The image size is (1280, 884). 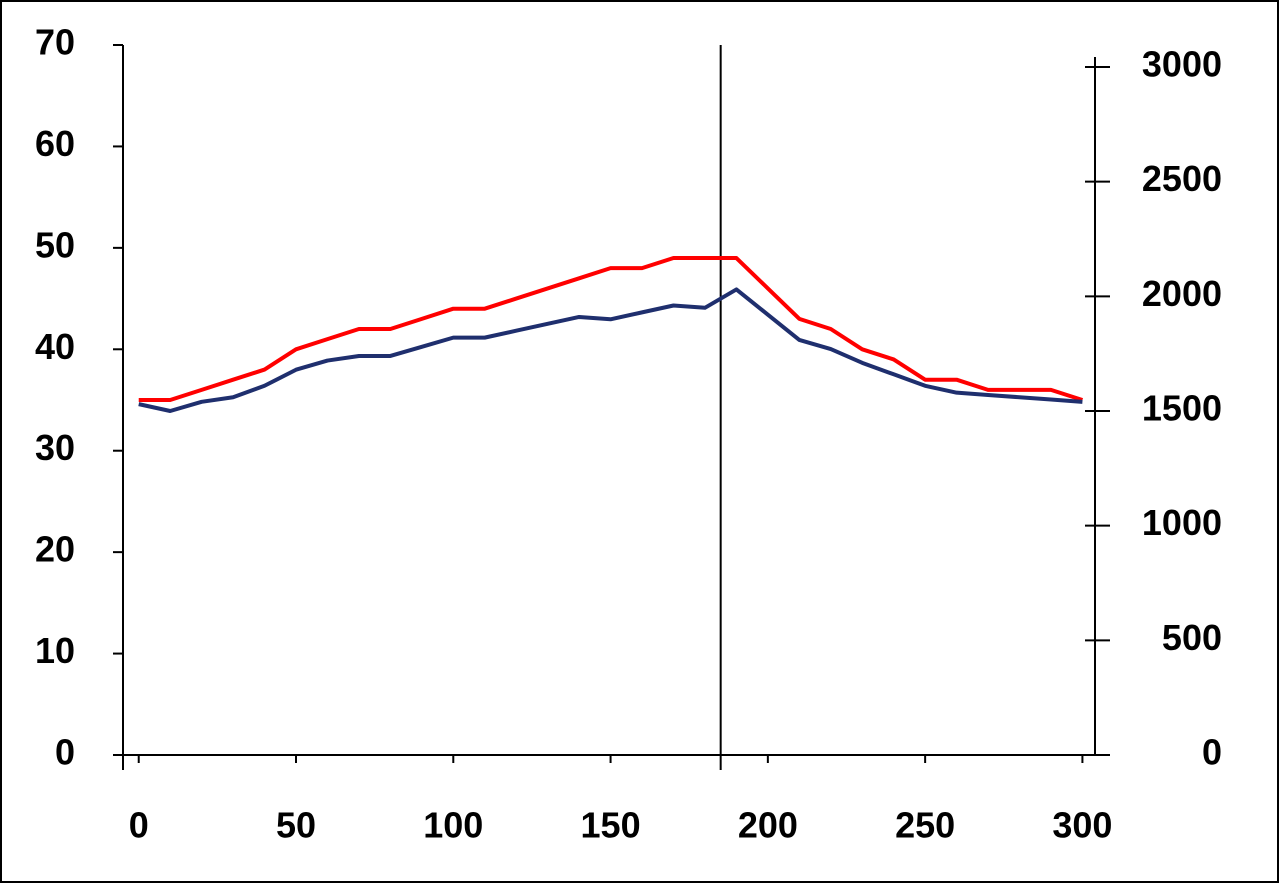 What do you see at coordinates (1082, 825) in the screenshot?
I see `x-tick-label: 300` at bounding box center [1082, 825].